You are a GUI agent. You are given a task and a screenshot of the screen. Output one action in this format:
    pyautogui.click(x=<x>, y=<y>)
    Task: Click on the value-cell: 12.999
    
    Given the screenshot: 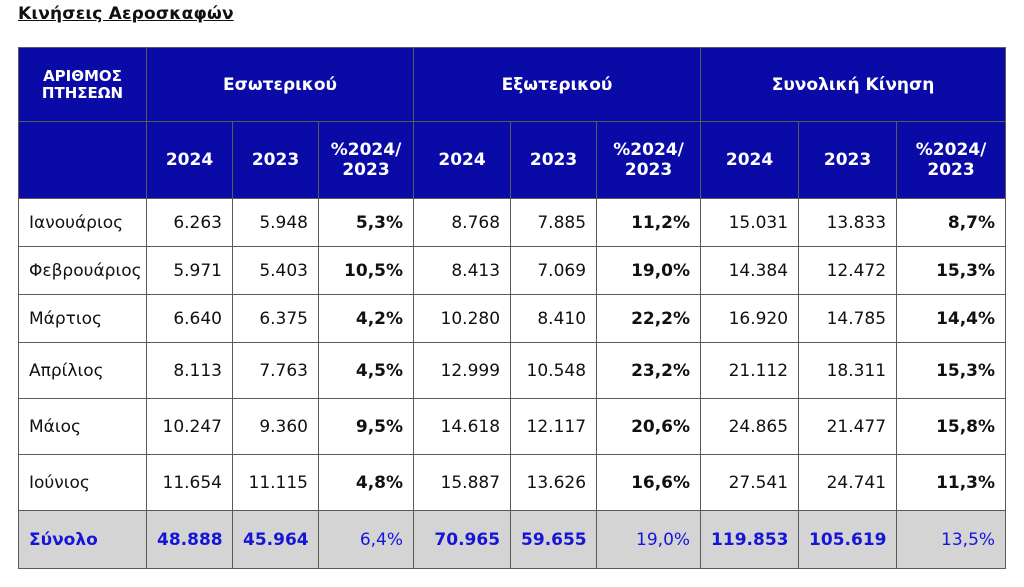 What is the action you would take?
    pyautogui.click(x=462, y=370)
    